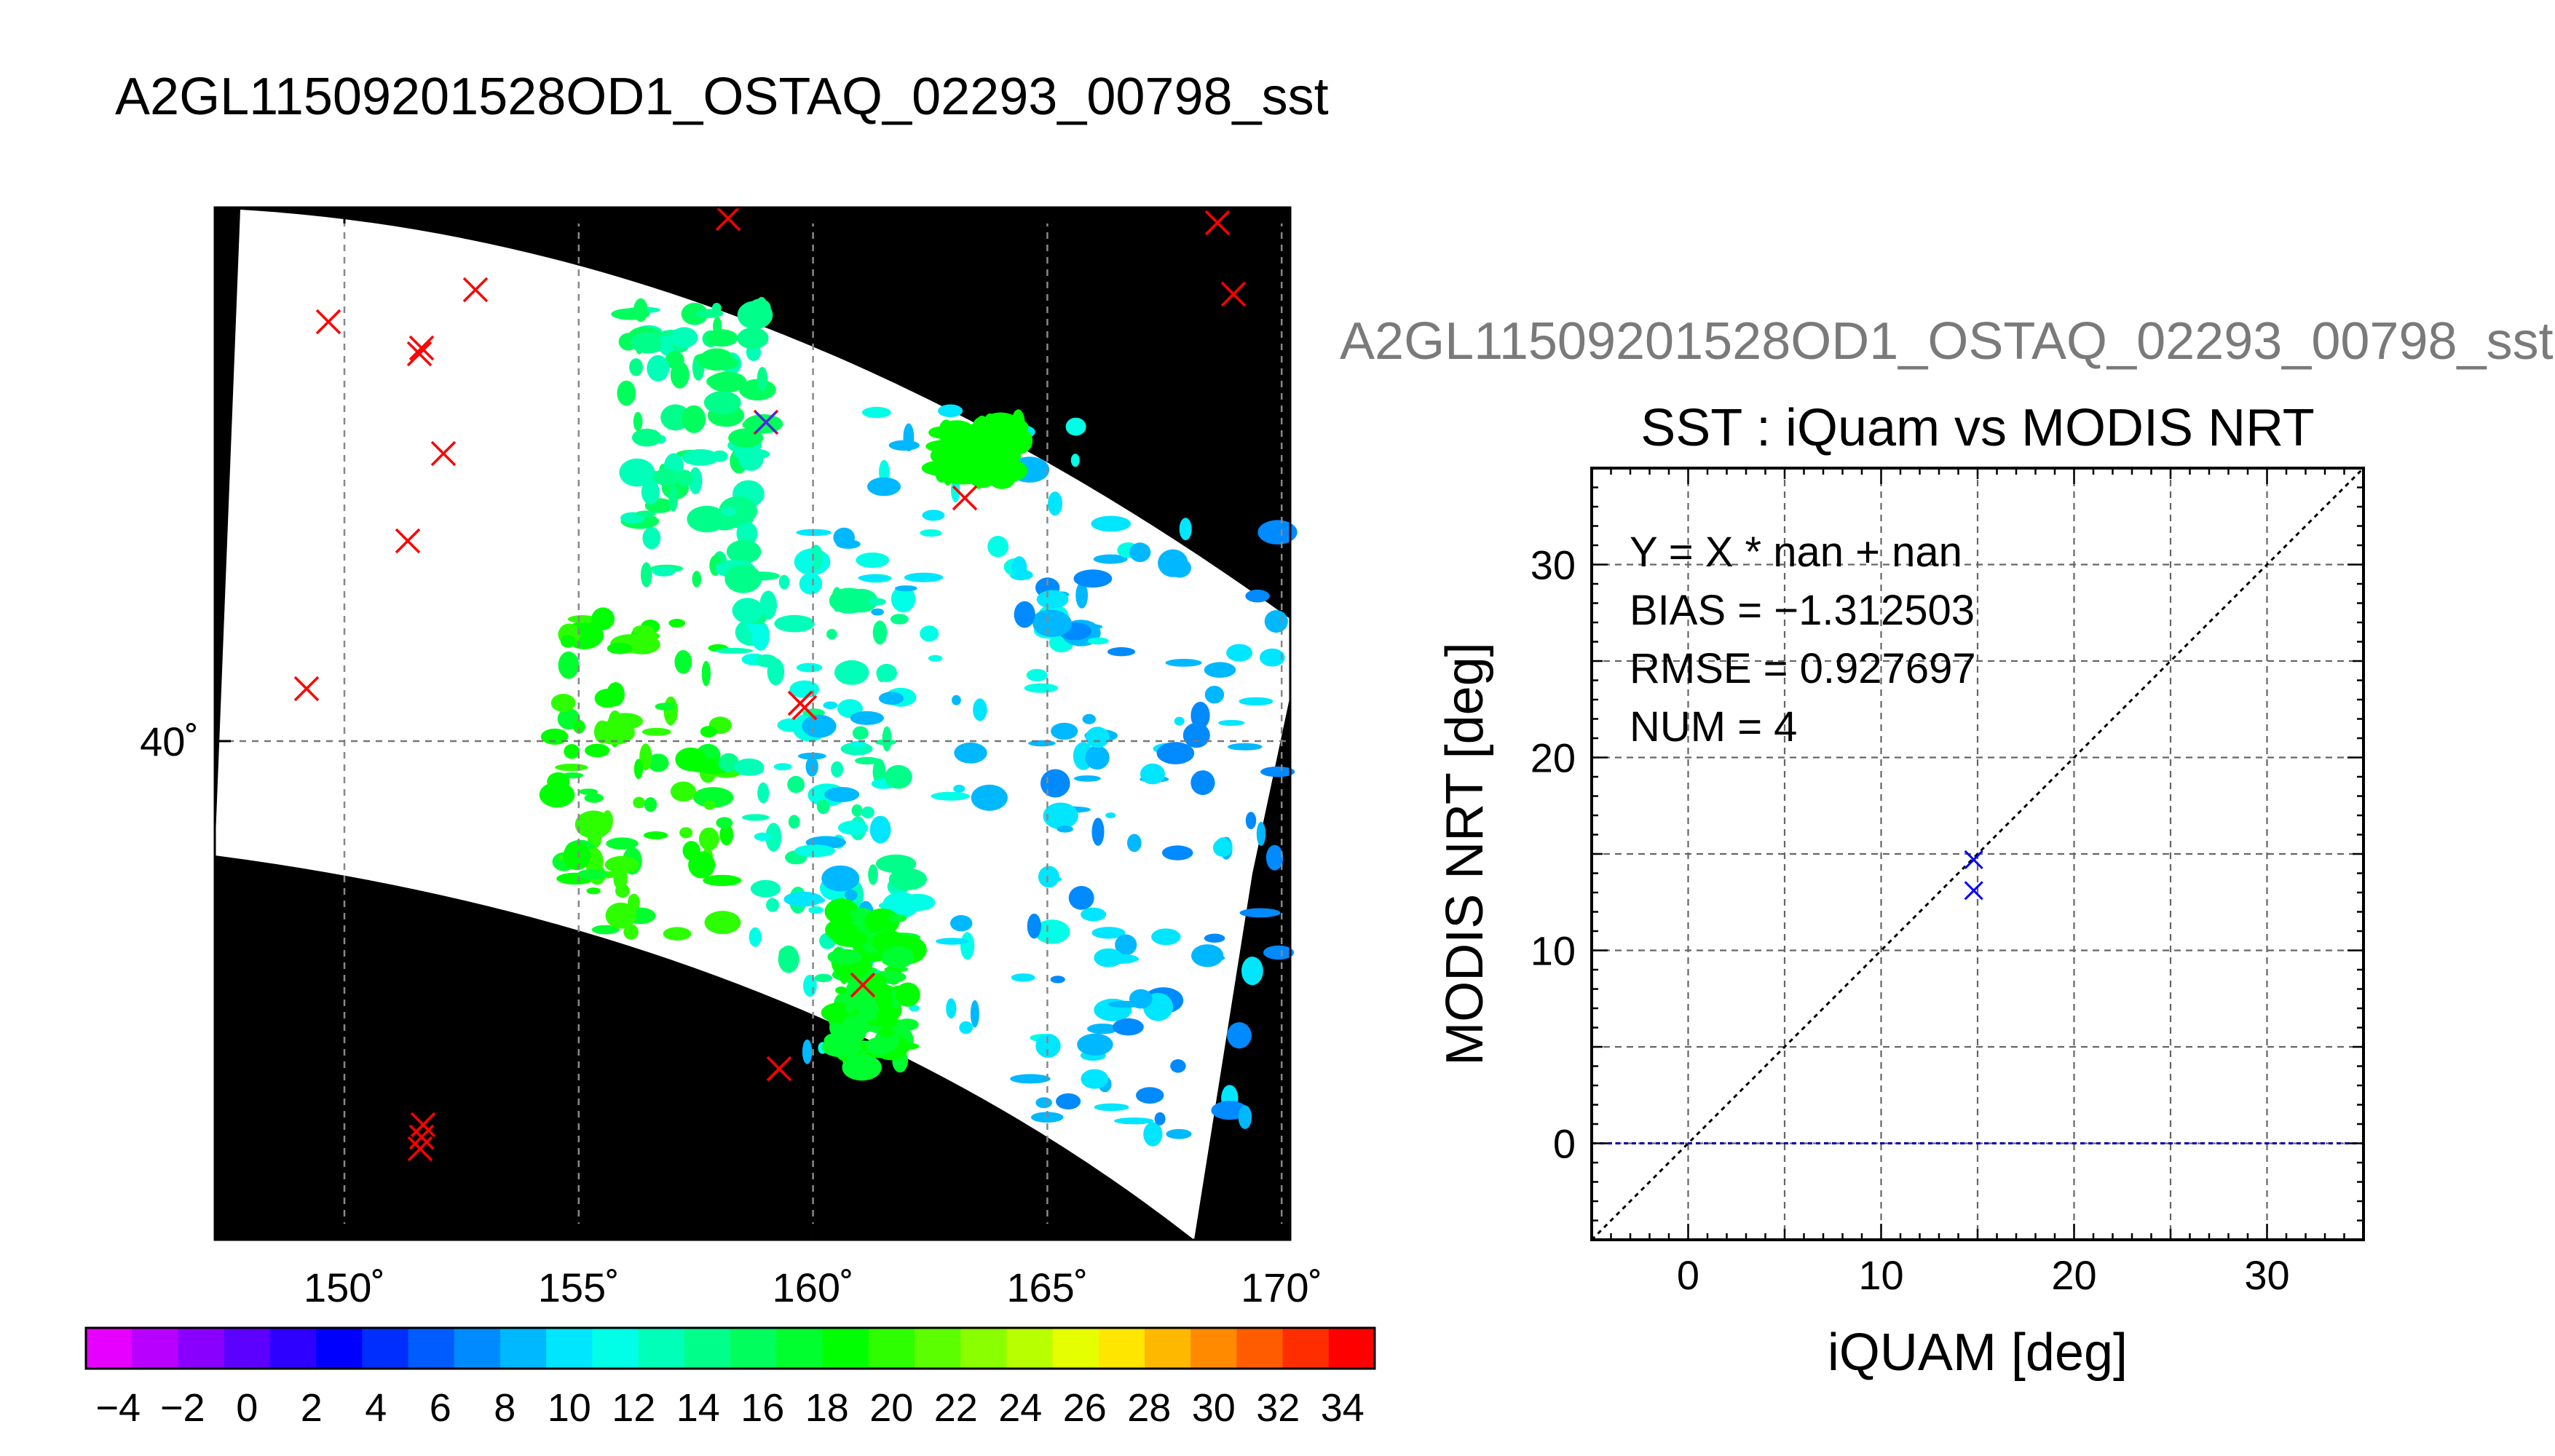 This screenshot has width=2555, height=1456. Describe the element at coordinates (1343, 1408) in the screenshot. I see `colorbar-tick-label: 34` at that location.